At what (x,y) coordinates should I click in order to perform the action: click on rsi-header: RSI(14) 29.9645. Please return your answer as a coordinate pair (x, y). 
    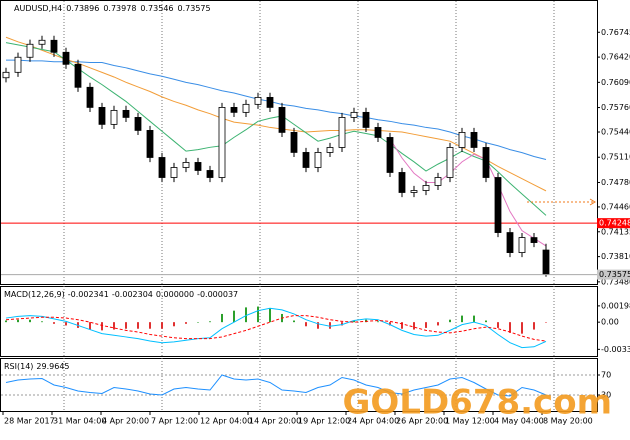
    Looking at the image, I should click on (37, 366).